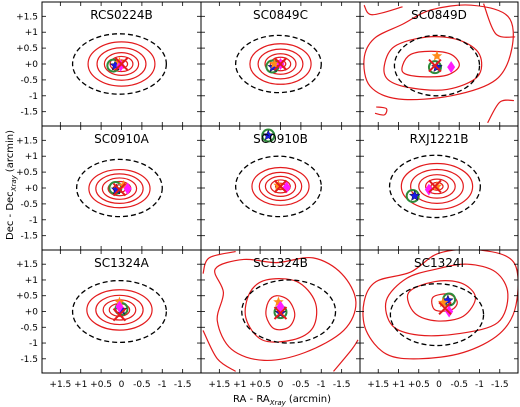  I want to click on panel-sc0849d: SC0849D, so click(439, 64).